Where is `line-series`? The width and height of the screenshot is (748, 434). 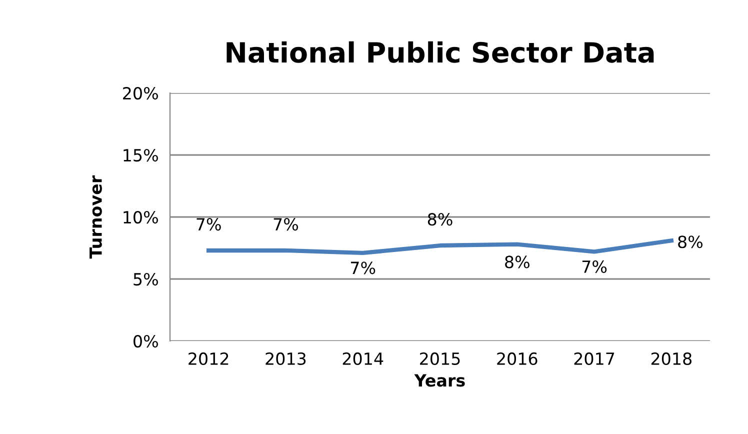
line-series is located at coordinates (440, 247).